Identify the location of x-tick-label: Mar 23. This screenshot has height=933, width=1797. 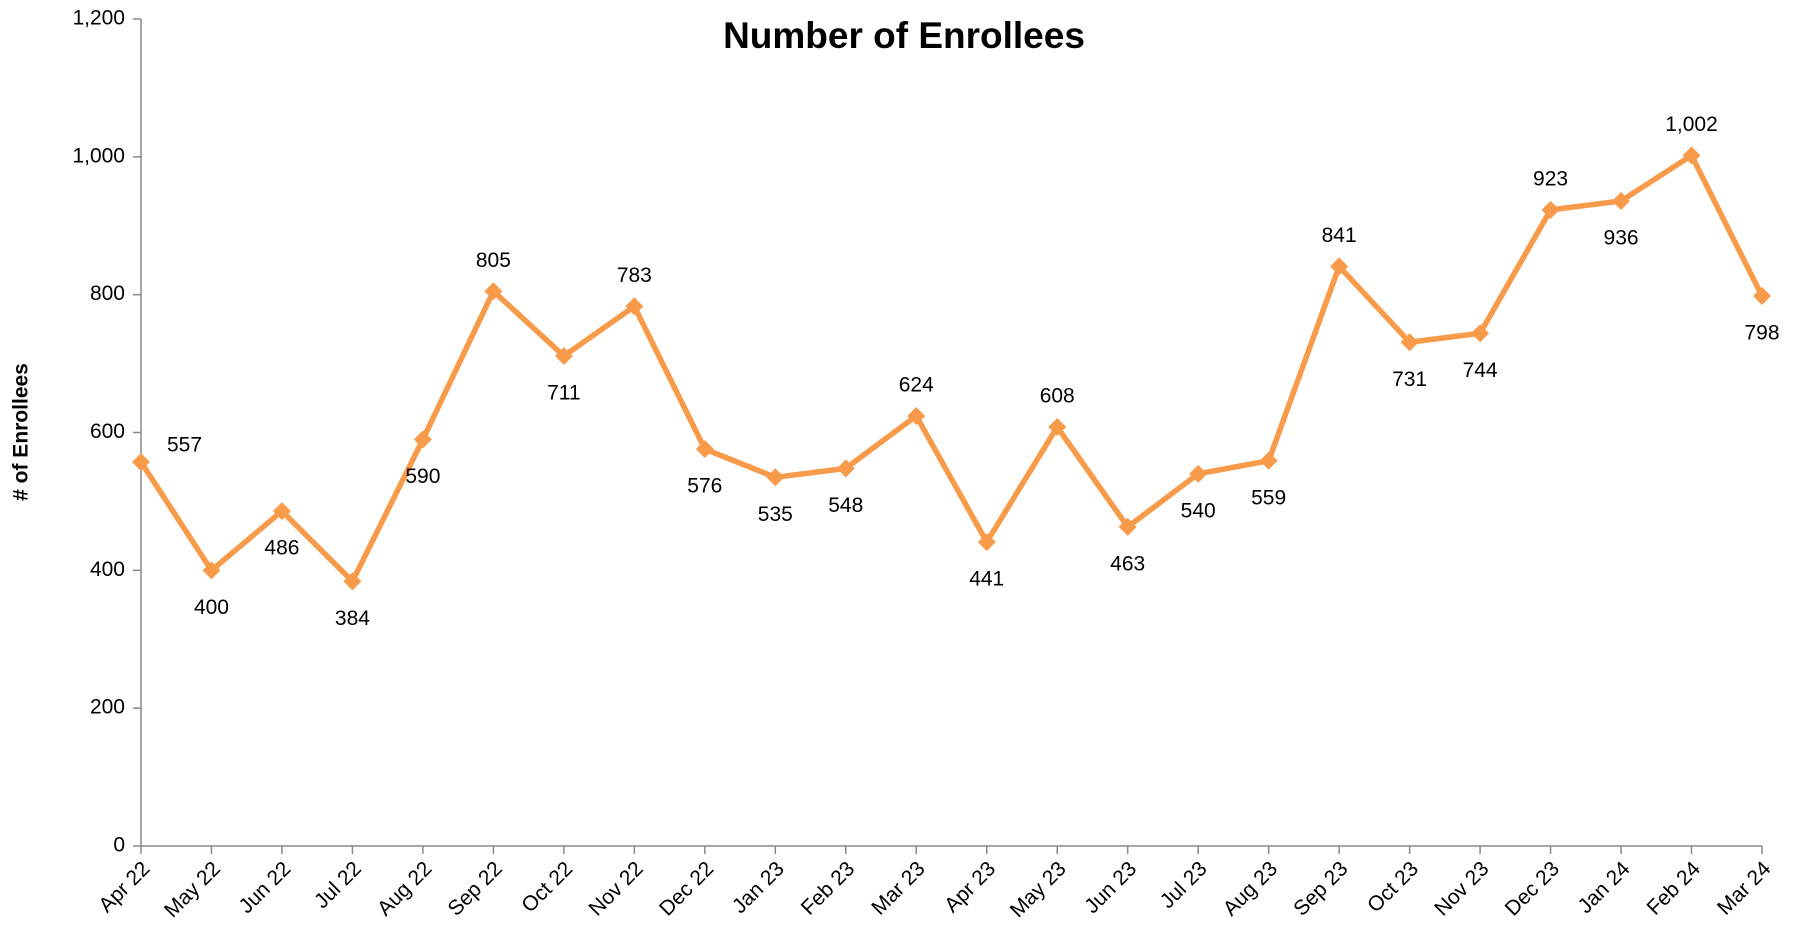
(898, 888).